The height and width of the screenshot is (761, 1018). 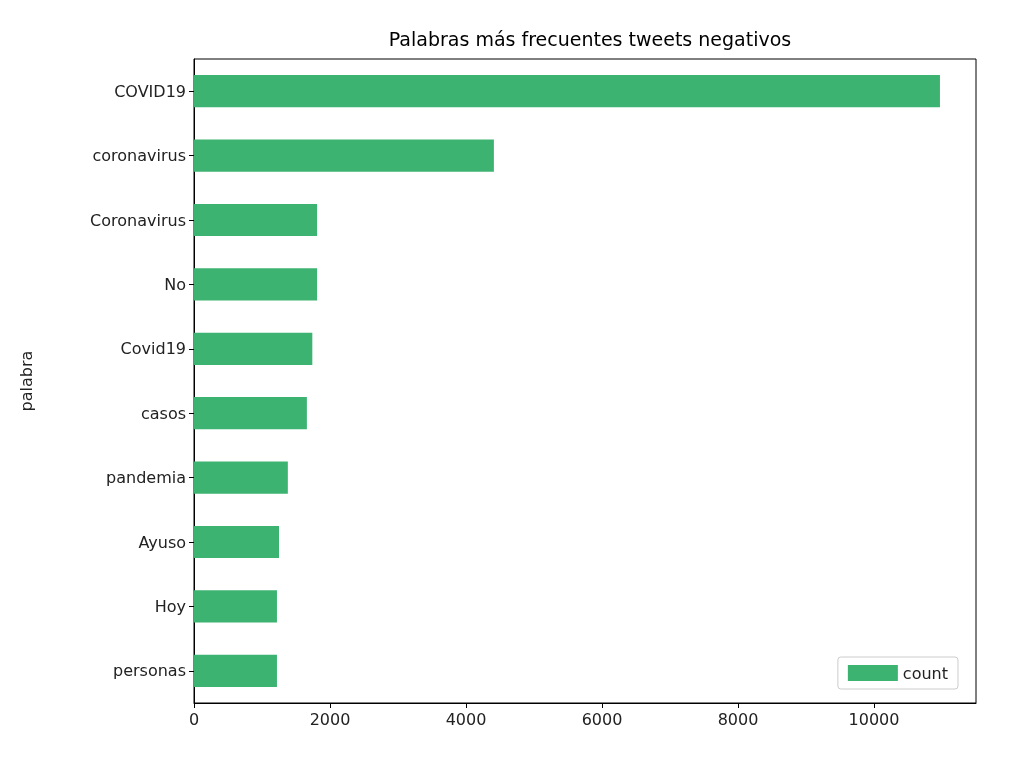 What do you see at coordinates (153, 349) in the screenshot?
I see `y-tick-label: Covid19` at bounding box center [153, 349].